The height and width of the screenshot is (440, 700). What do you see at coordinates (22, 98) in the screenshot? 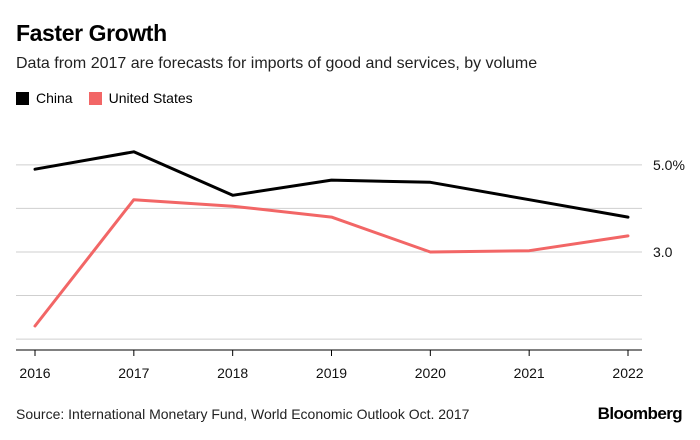
I see `legend-swatch-china` at bounding box center [22, 98].